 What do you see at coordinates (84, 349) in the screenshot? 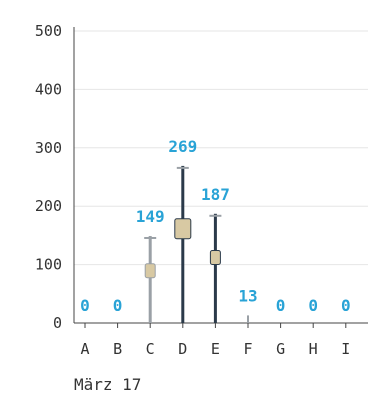
I see `x-tick-label: A` at bounding box center [84, 349].